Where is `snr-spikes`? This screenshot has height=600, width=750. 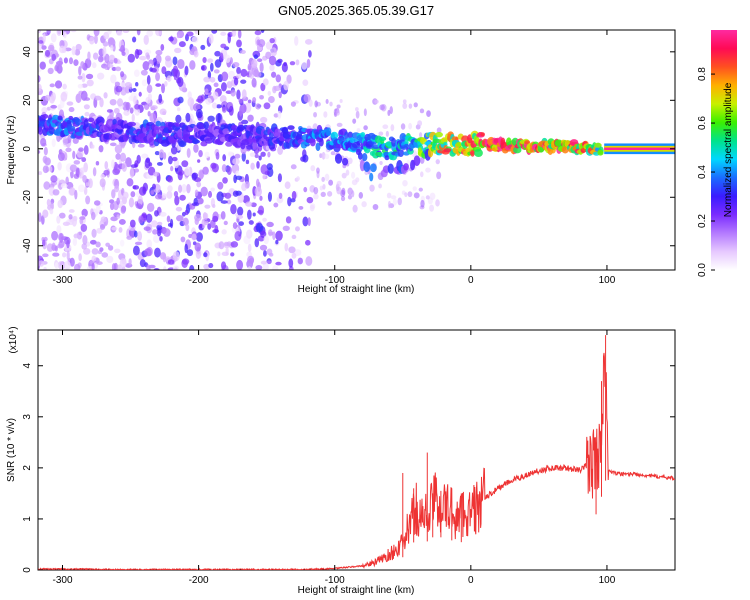 snr-spikes is located at coordinates (504, 446).